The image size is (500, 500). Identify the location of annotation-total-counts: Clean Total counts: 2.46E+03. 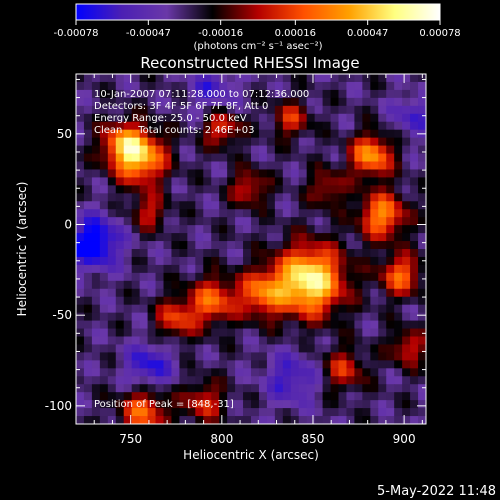
(174, 130).